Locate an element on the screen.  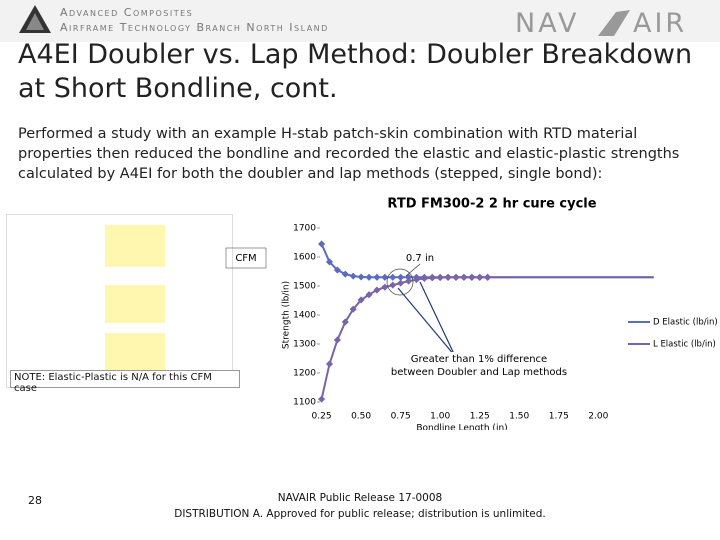
series-line is located at coordinates (487, 261).